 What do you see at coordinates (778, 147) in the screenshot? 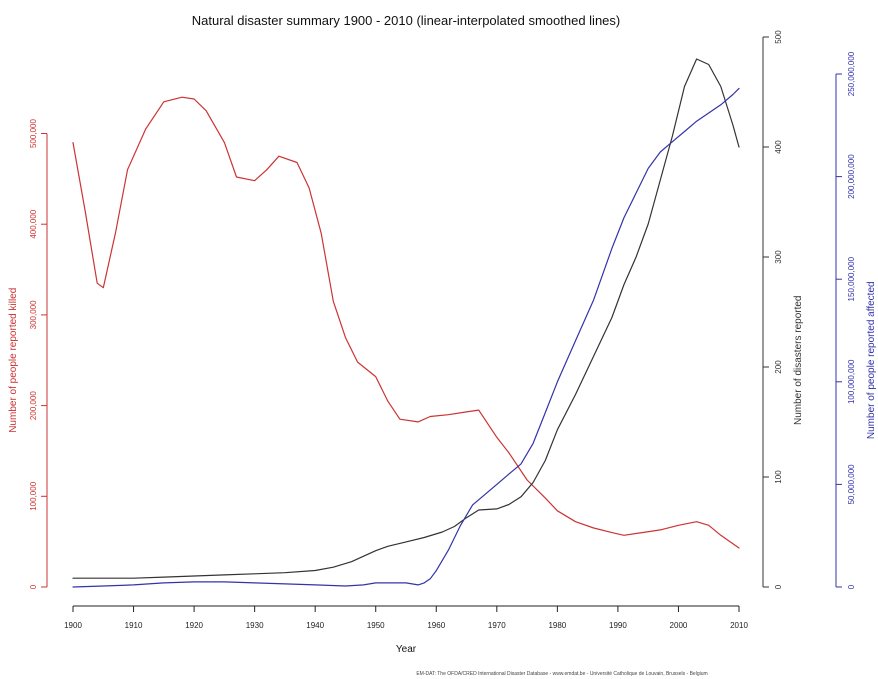
I see `right-tick-label: 400` at bounding box center [778, 147].